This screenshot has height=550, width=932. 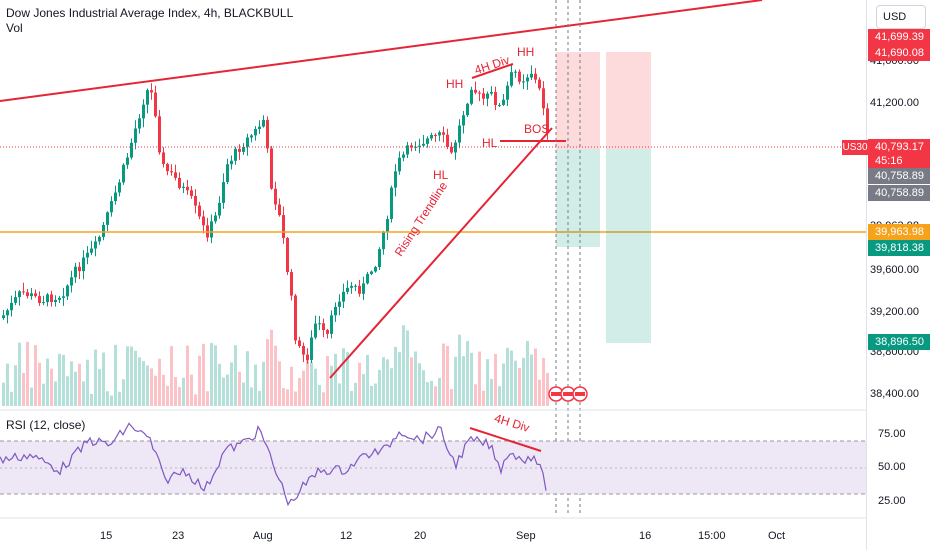 What do you see at coordinates (263, 536) in the screenshot?
I see `time-label: Aug` at bounding box center [263, 536].